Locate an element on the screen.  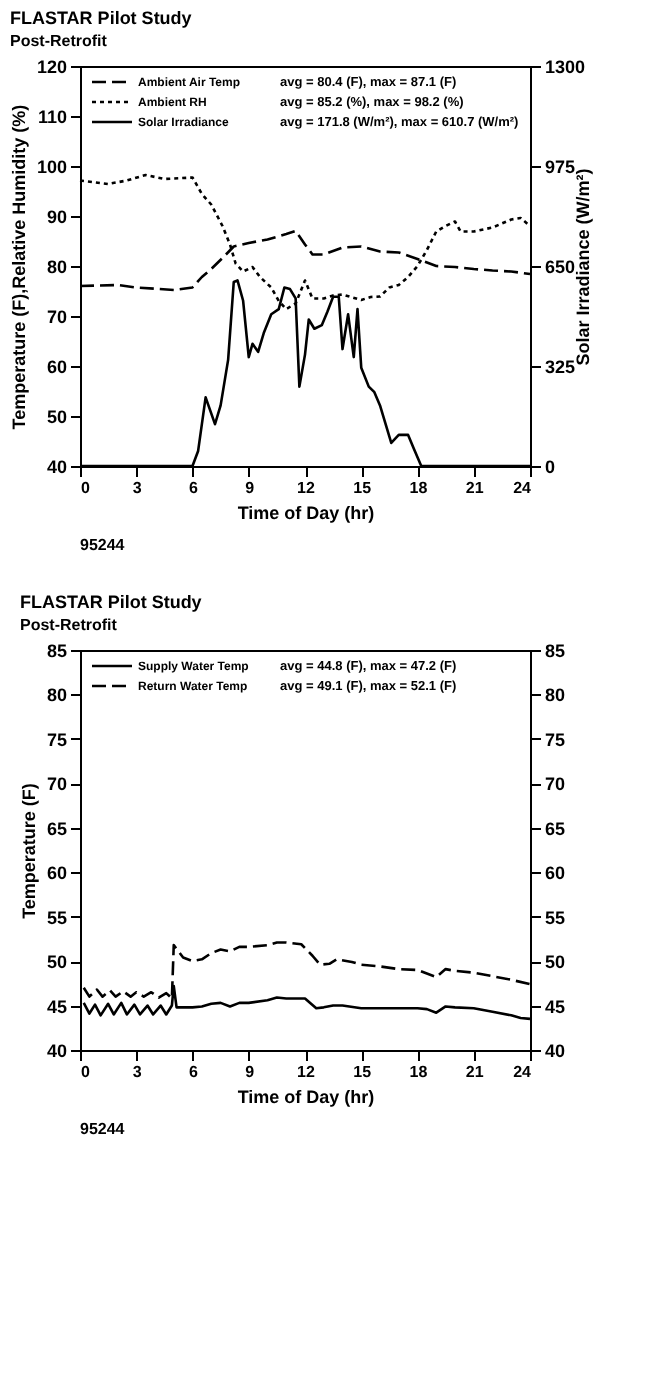
y2-tick-label: 0 is located at coordinates (550, 467).